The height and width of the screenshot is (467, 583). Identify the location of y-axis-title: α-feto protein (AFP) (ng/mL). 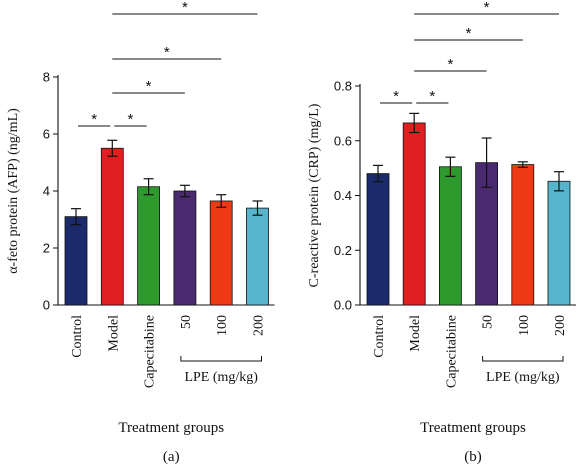
(13, 191).